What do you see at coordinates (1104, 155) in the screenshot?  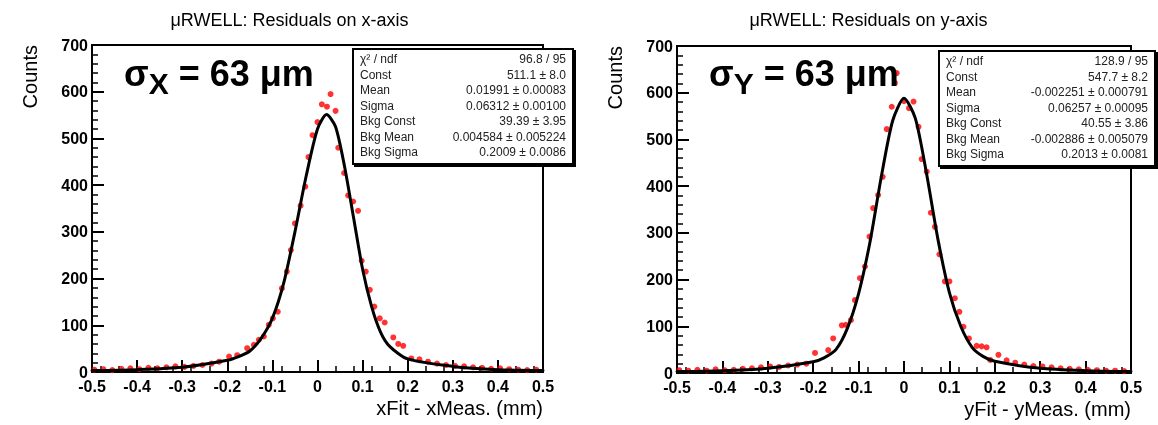 I see `annotation: 0.2013 ± 0.0081` at bounding box center [1104, 155].